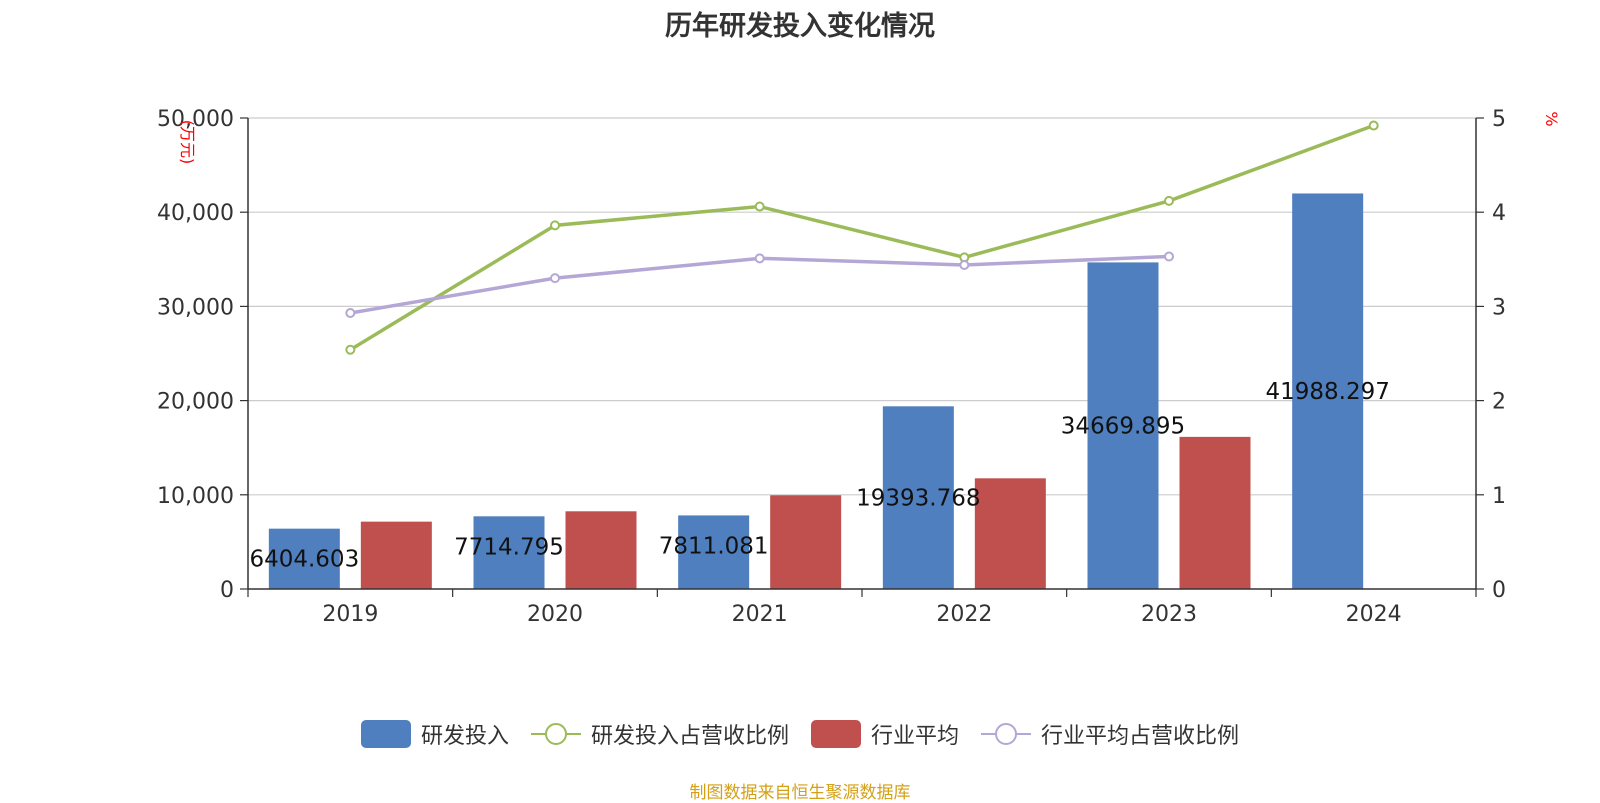 The image size is (1600, 803). What do you see at coordinates (195, 307) in the screenshot?
I see `y-left-tick-label: 30,000` at bounding box center [195, 307].